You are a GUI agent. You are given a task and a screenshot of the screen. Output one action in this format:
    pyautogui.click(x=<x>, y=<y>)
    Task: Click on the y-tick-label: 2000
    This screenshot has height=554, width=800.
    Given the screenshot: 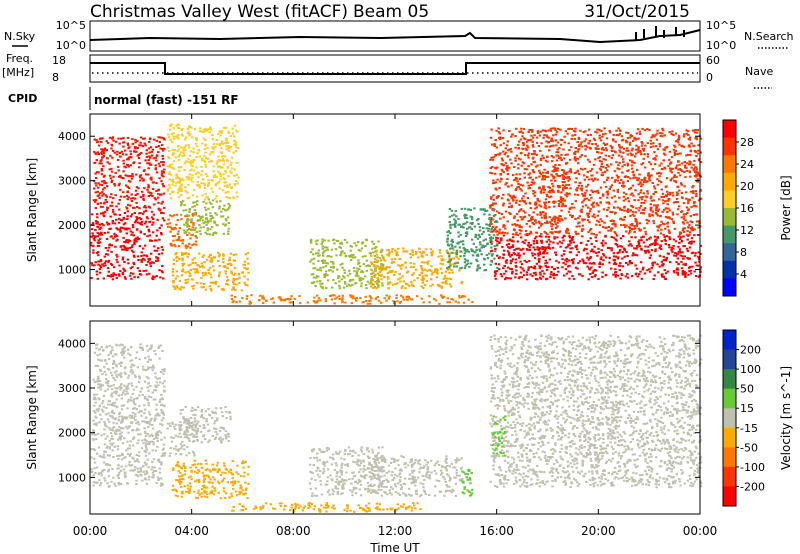 What is the action you would take?
    pyautogui.click(x=72, y=225)
    